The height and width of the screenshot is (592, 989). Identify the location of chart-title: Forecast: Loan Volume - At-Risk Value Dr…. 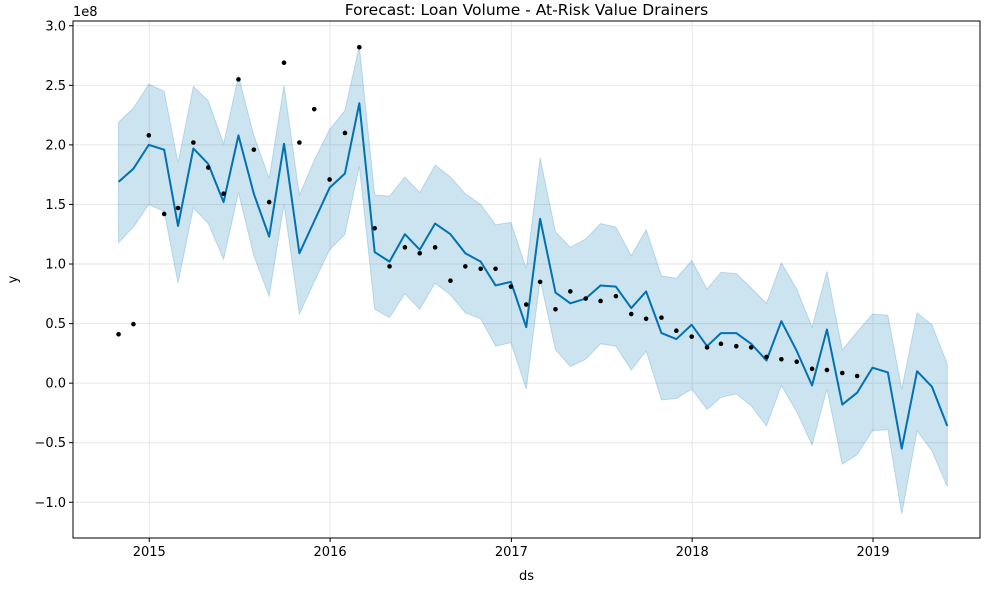
(526, 10).